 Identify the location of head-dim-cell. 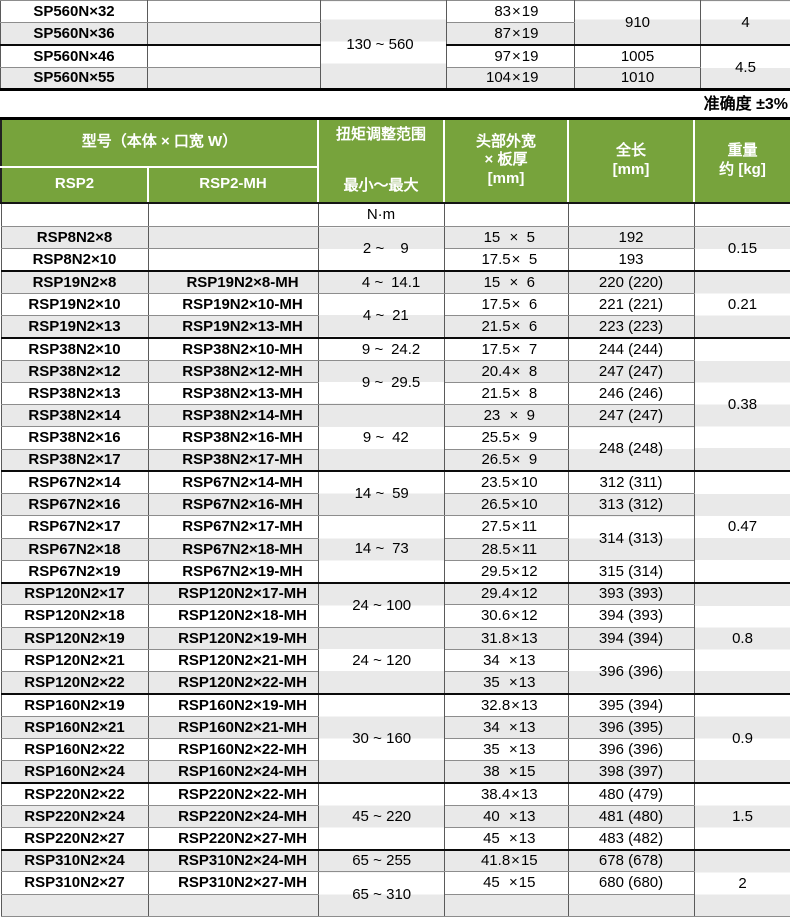
(506, 905).